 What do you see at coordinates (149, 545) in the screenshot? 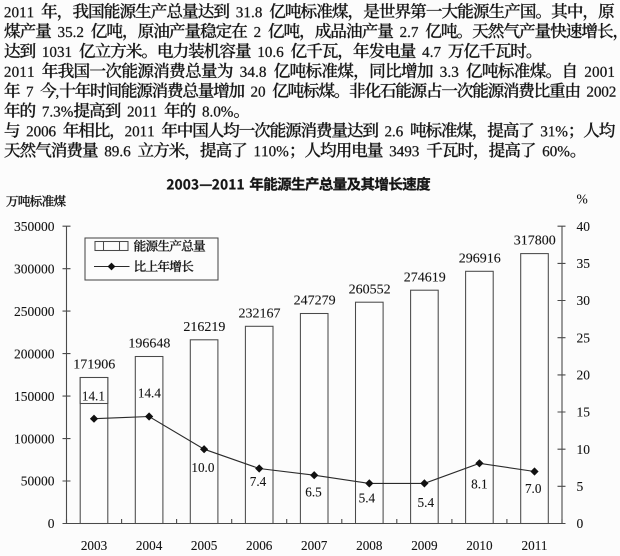
I see `svg-text: 2004` at bounding box center [149, 545].